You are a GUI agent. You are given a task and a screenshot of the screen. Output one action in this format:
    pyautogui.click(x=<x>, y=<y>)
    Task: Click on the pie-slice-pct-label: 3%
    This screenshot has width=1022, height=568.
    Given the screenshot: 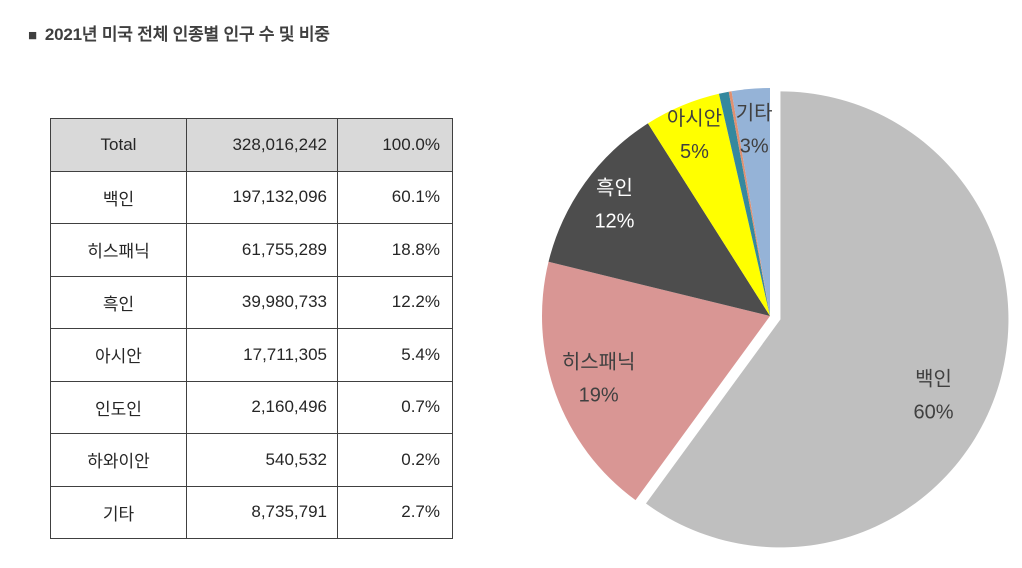 What is the action you would take?
    pyautogui.click(x=754, y=147)
    